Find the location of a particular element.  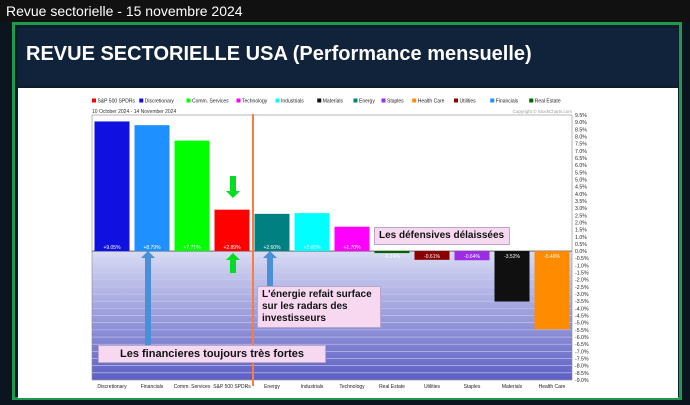

bar-s-p-500-spdrs is located at coordinates (232, 230).